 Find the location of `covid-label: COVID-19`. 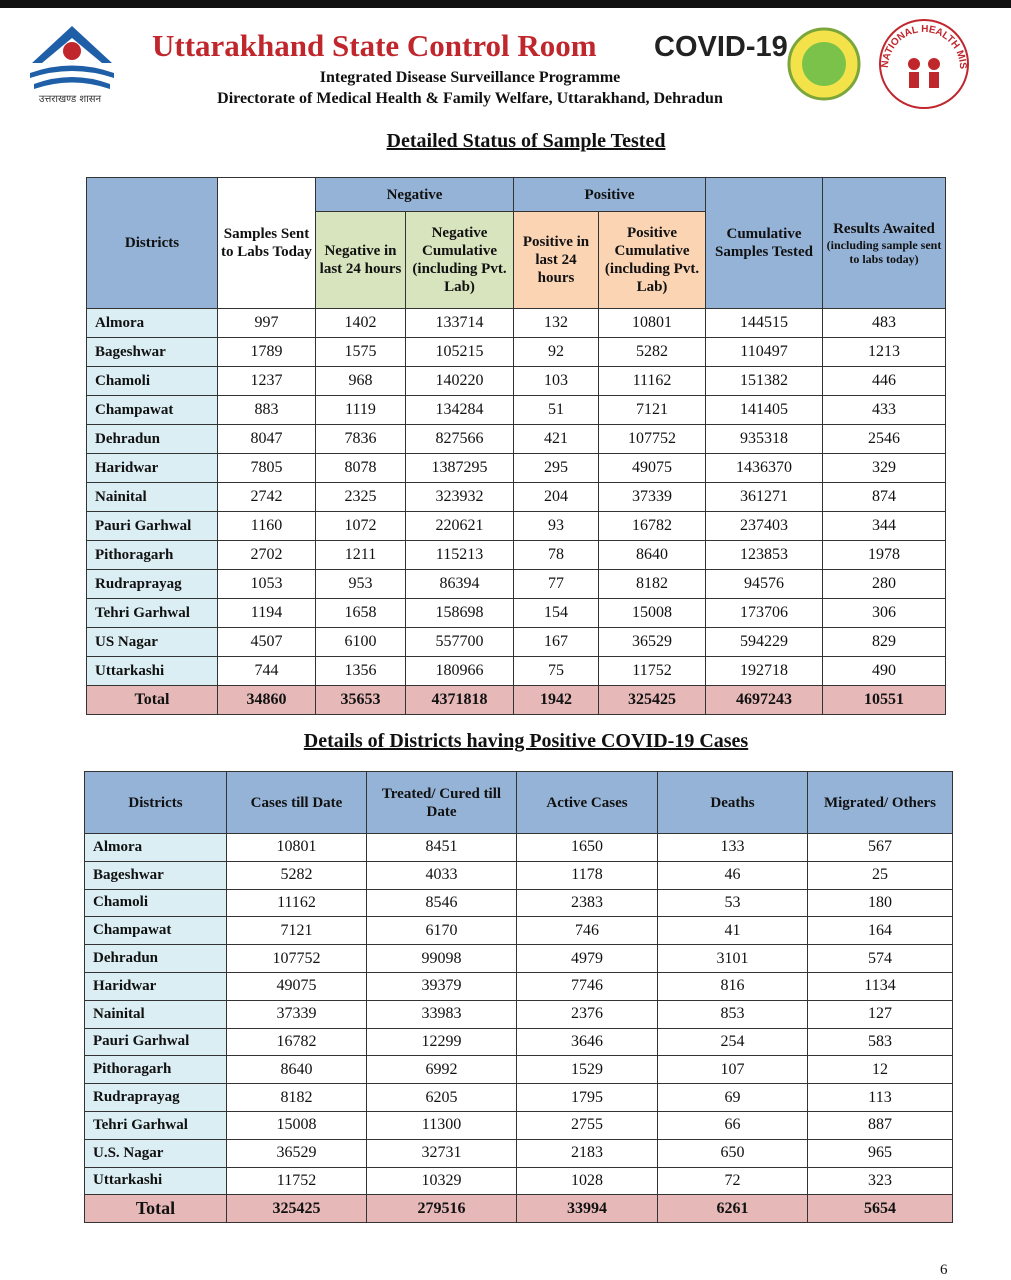

covid-label: COVID-19 is located at coordinates (721, 47).